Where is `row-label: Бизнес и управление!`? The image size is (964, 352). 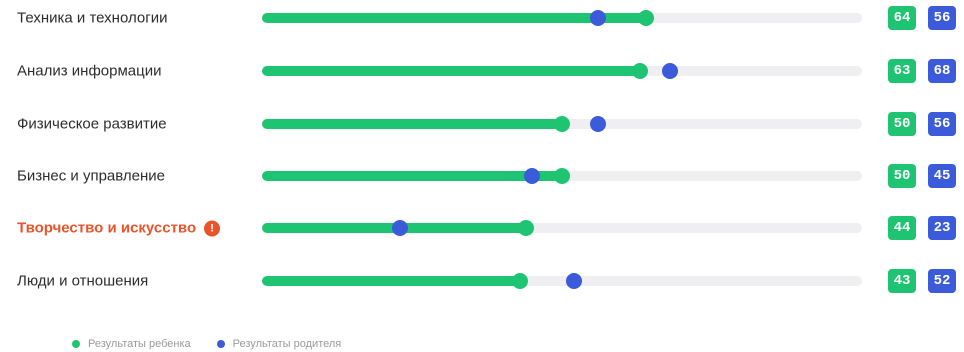 row-label: Бизнес и управление! is located at coordinates (91, 176).